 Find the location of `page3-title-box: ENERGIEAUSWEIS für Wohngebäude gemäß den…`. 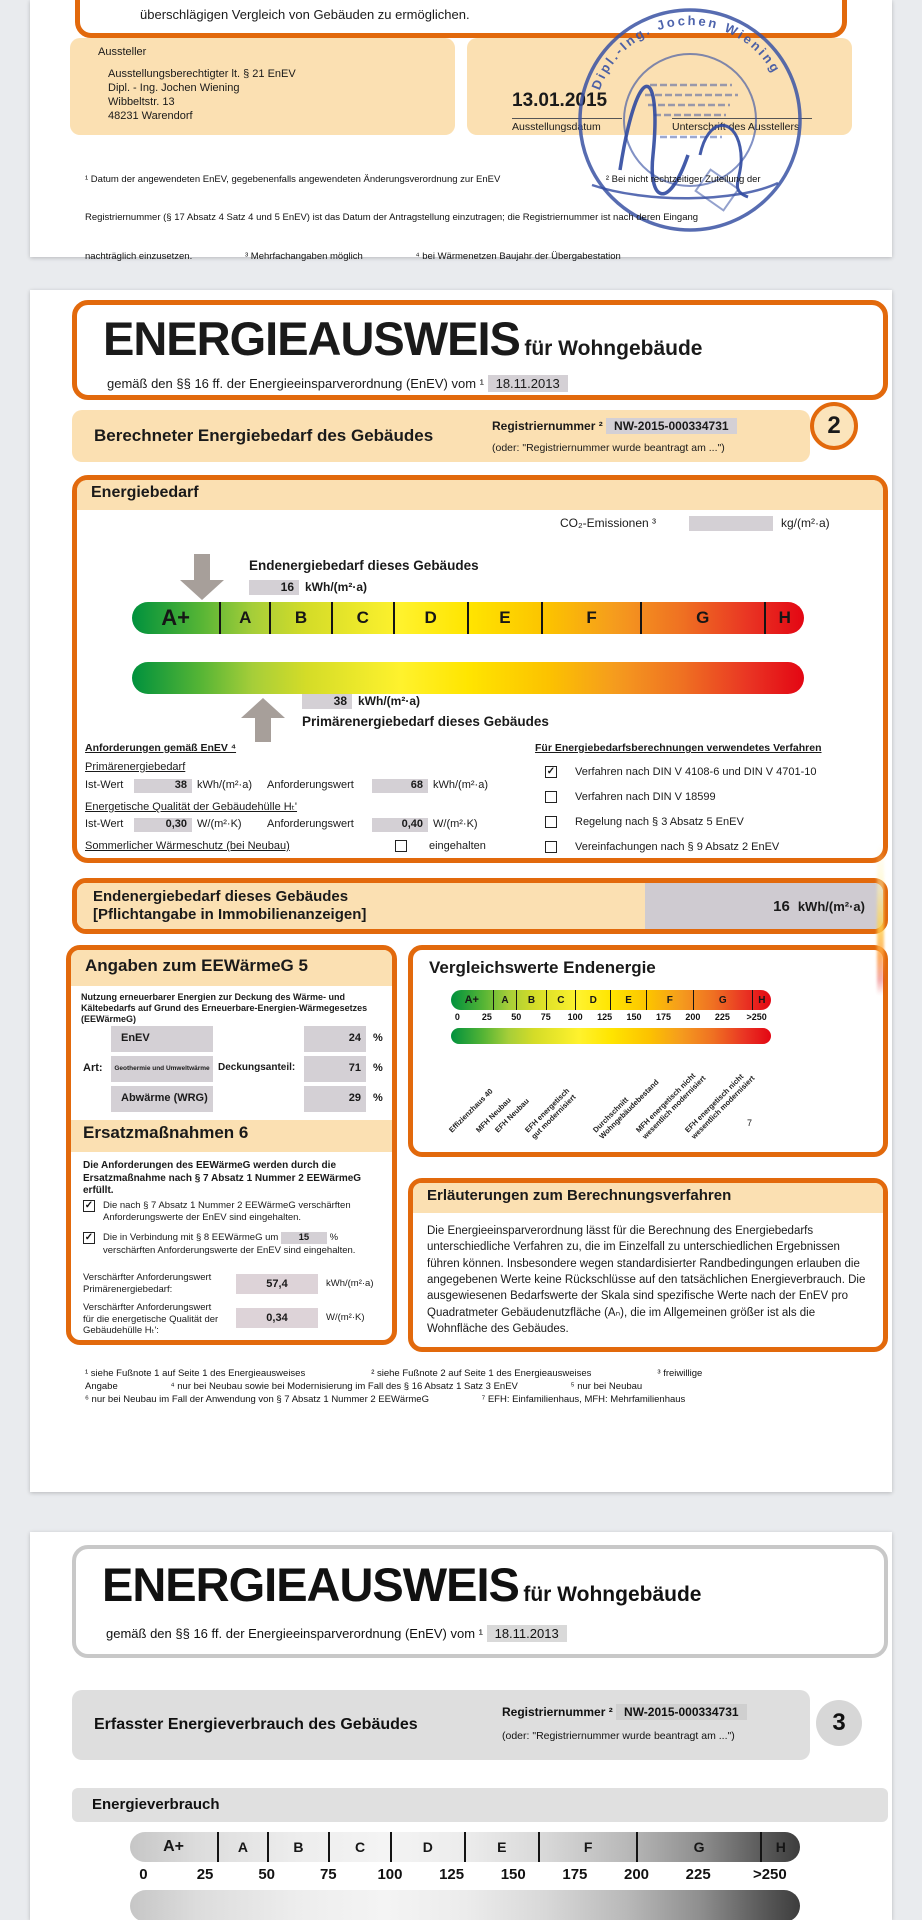

page3-title-box: ENERGIEAUSWEIS für Wohngebäude gemäß den… is located at coordinates (480, 1601).